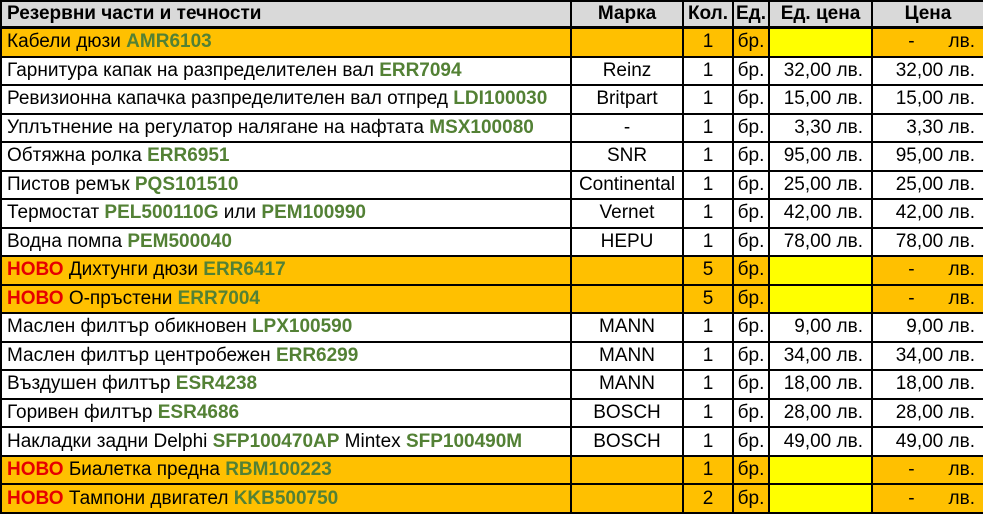  What do you see at coordinates (286, 42) in the screenshot?
I see `part-name-cell: Кабели дюзи AMR6103` at bounding box center [286, 42].